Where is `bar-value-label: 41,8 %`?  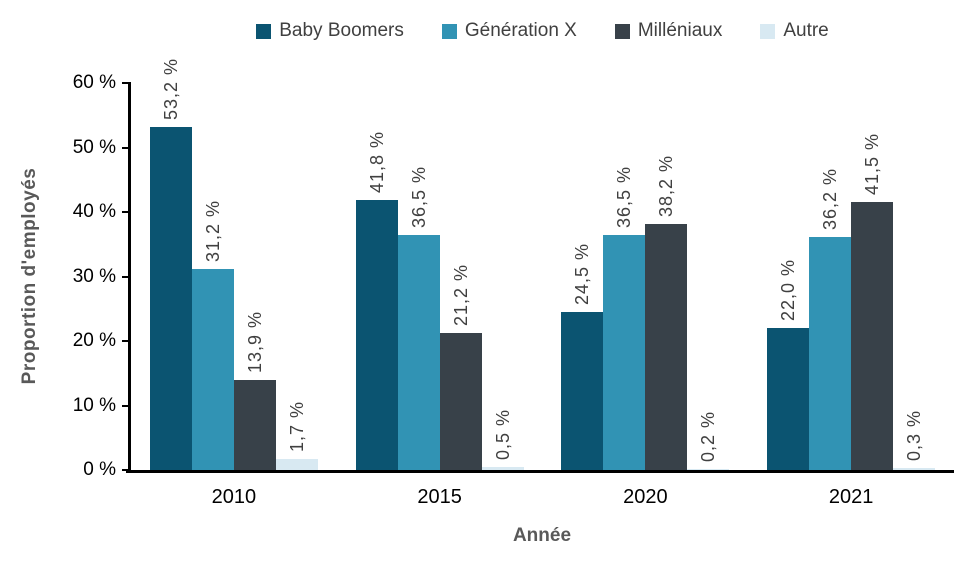
bar-value-label: 41,8 % is located at coordinates (376, 162).